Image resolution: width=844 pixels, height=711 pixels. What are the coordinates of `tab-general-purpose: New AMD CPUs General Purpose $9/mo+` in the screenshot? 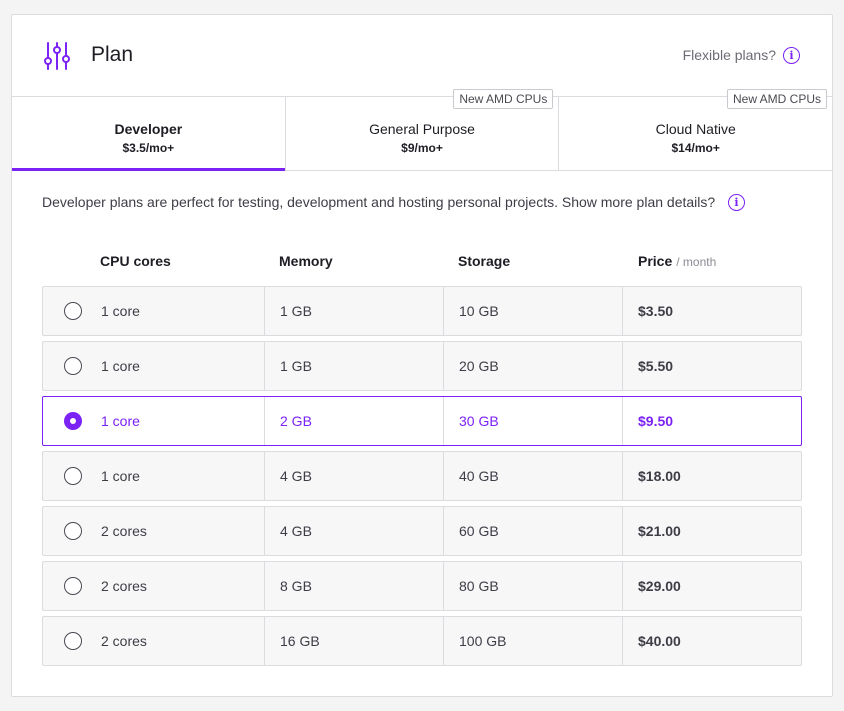 It's located at (421, 129).